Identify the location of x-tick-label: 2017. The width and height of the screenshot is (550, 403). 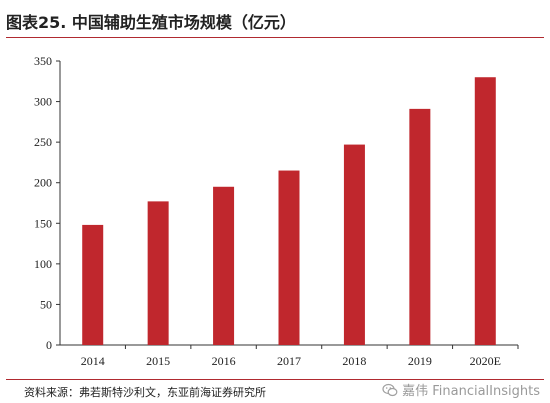
(289, 361).